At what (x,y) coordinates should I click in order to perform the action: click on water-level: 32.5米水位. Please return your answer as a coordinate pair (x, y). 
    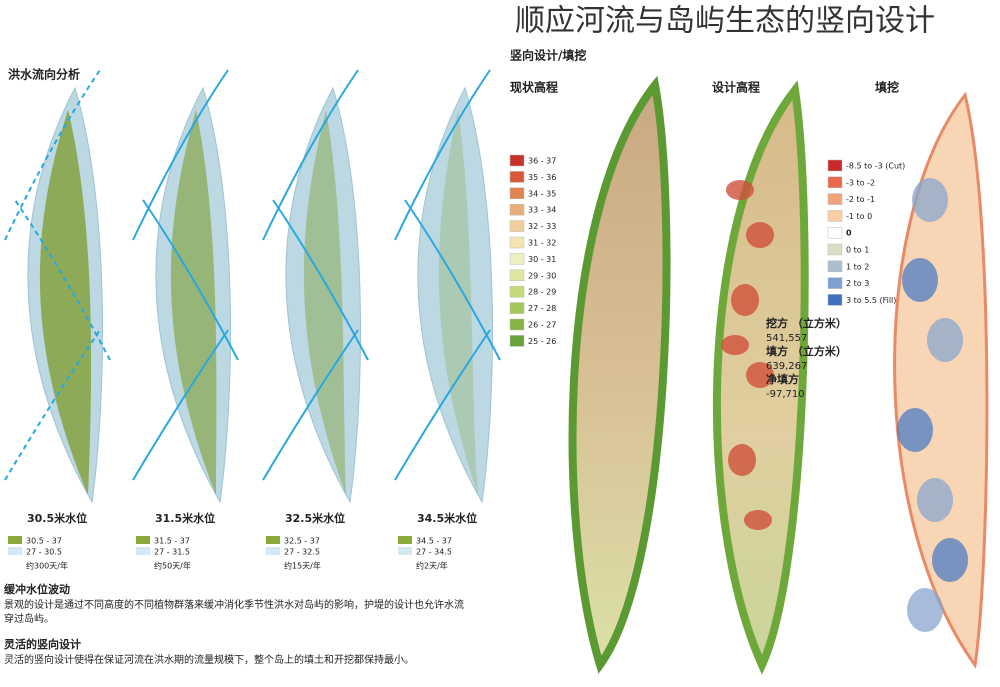
    Looking at the image, I should click on (315, 518).